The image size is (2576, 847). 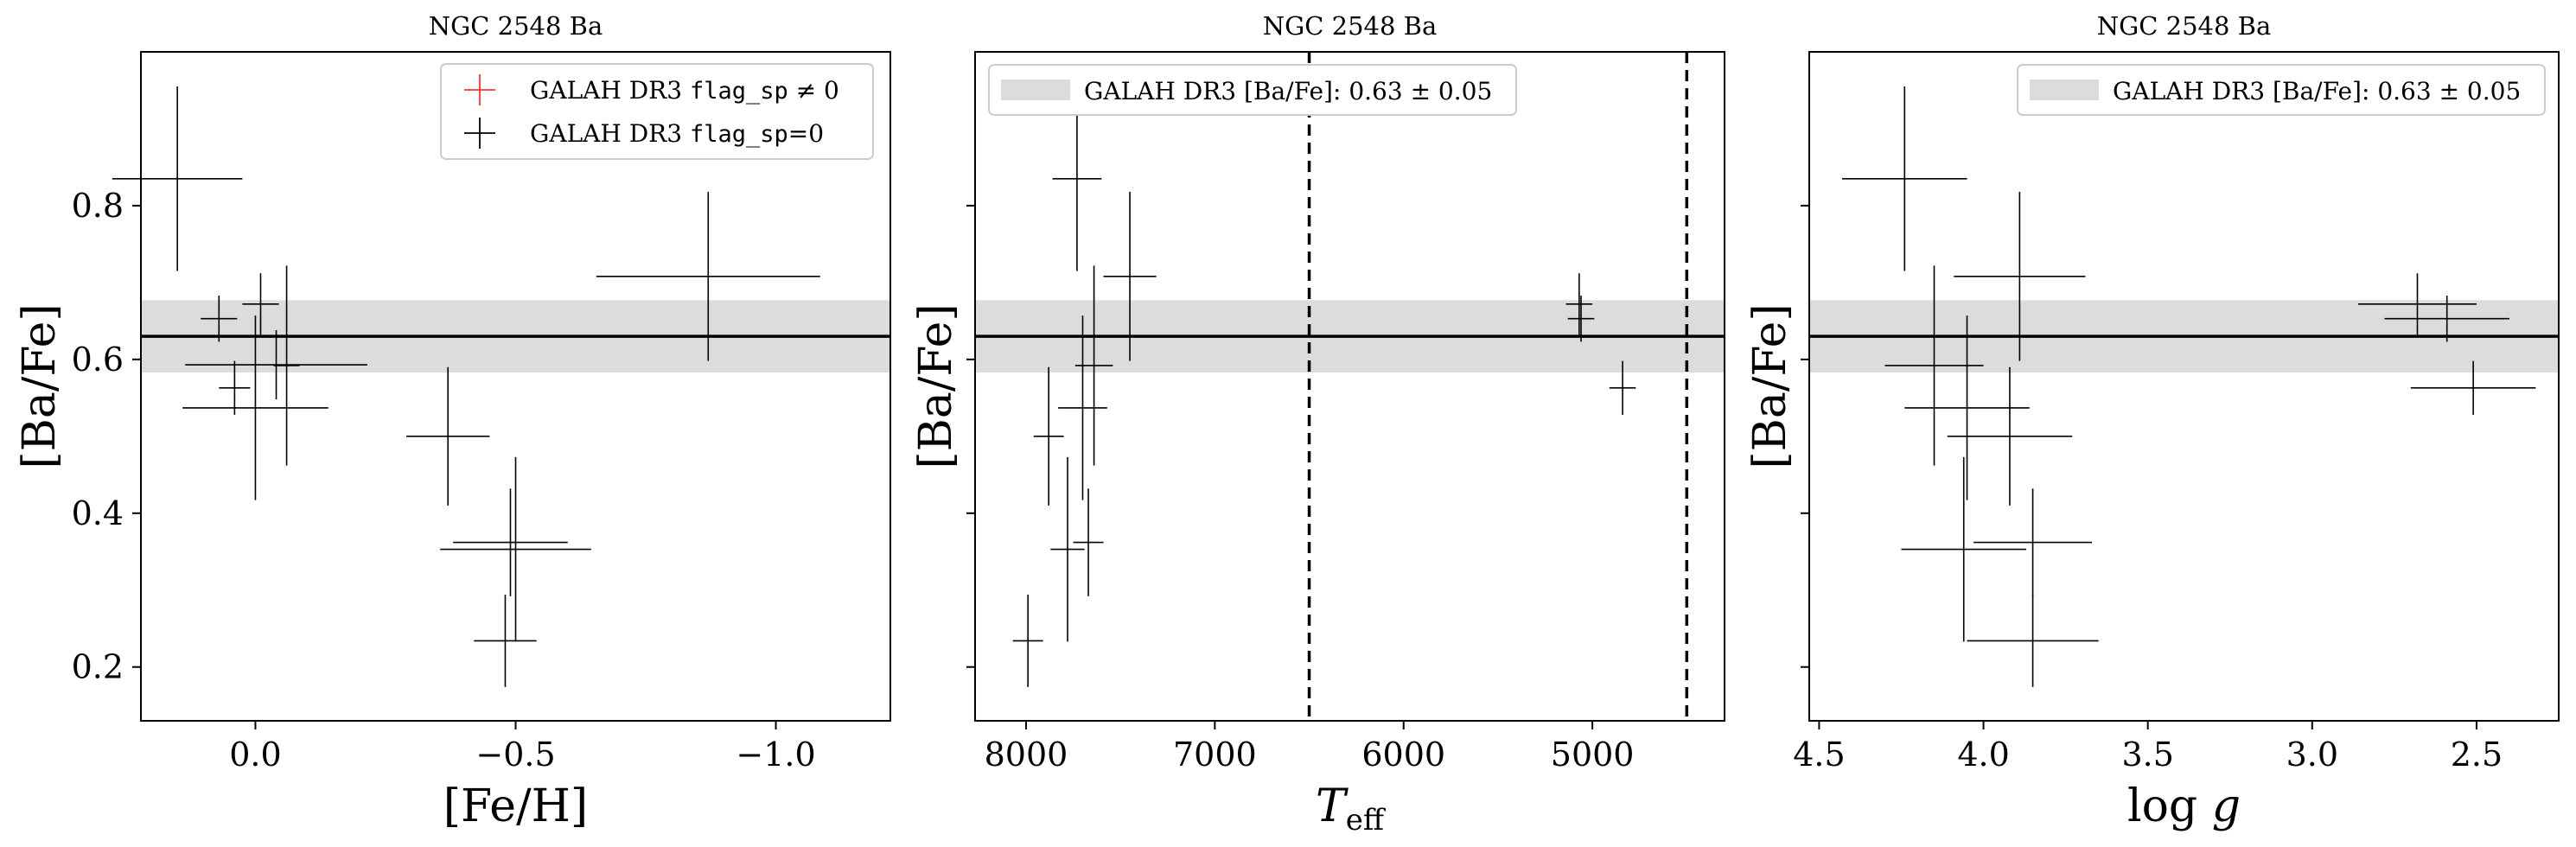 What do you see at coordinates (1593, 755) in the screenshot?
I see `x-tick-label: 5000` at bounding box center [1593, 755].